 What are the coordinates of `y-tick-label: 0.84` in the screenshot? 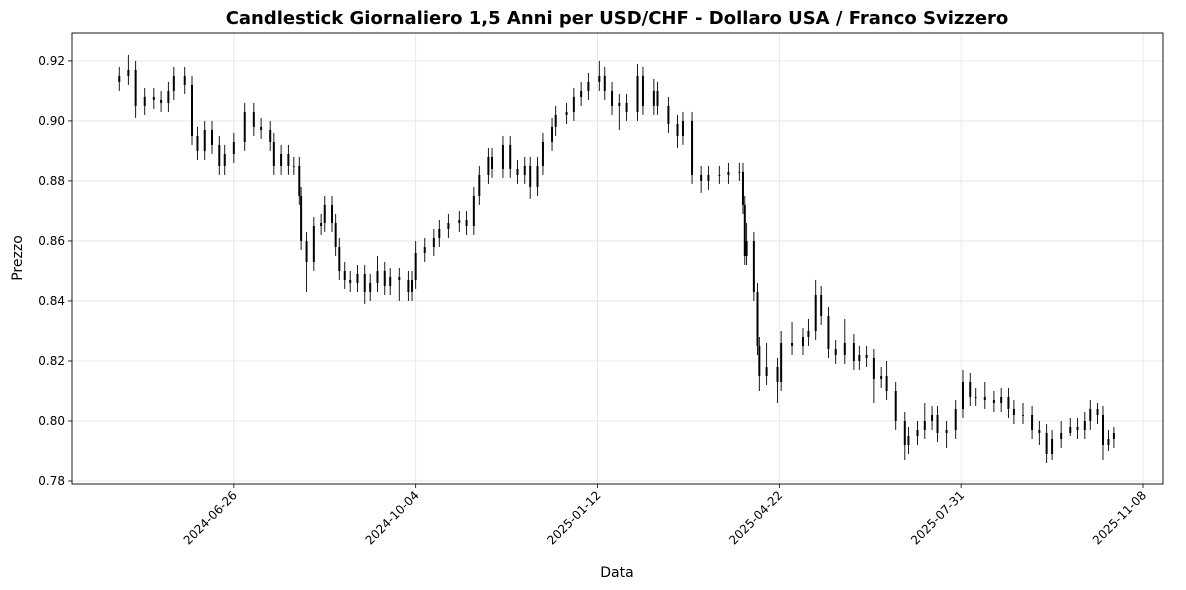 It's located at (51, 301).